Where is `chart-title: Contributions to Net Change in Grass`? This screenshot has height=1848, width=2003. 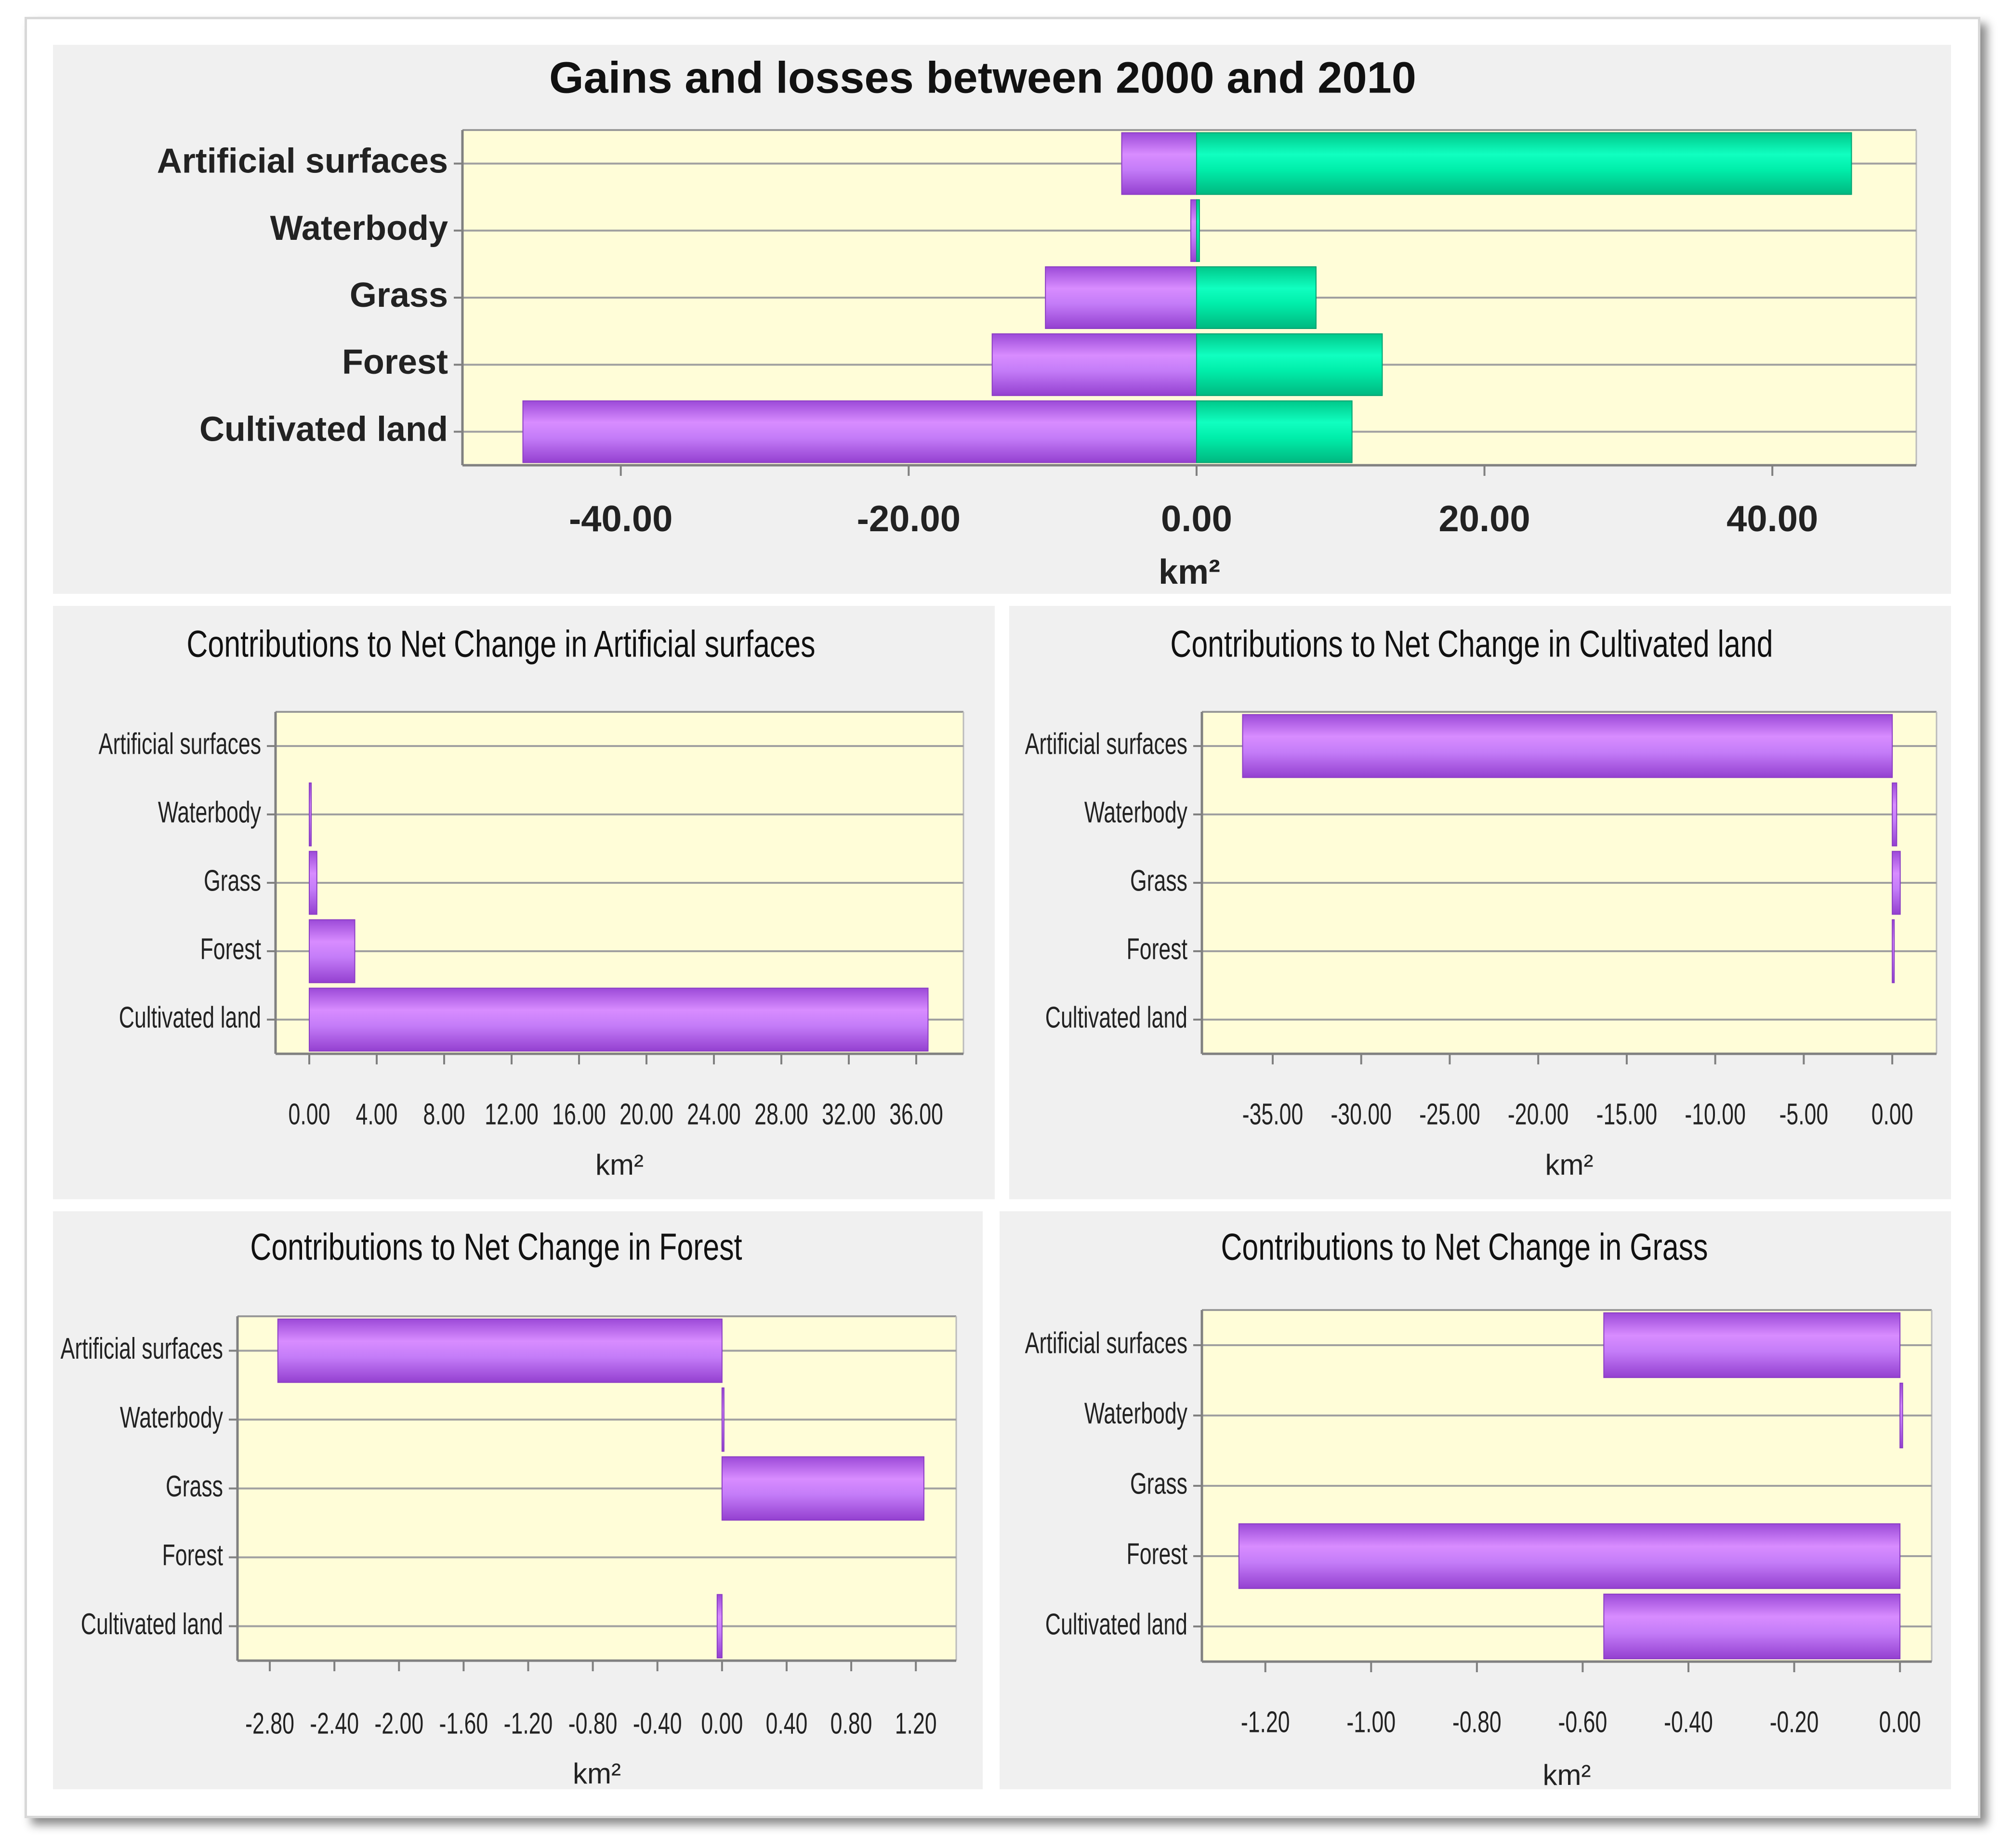 chart-title: Contributions to Net Change in Grass is located at coordinates (1464, 1247).